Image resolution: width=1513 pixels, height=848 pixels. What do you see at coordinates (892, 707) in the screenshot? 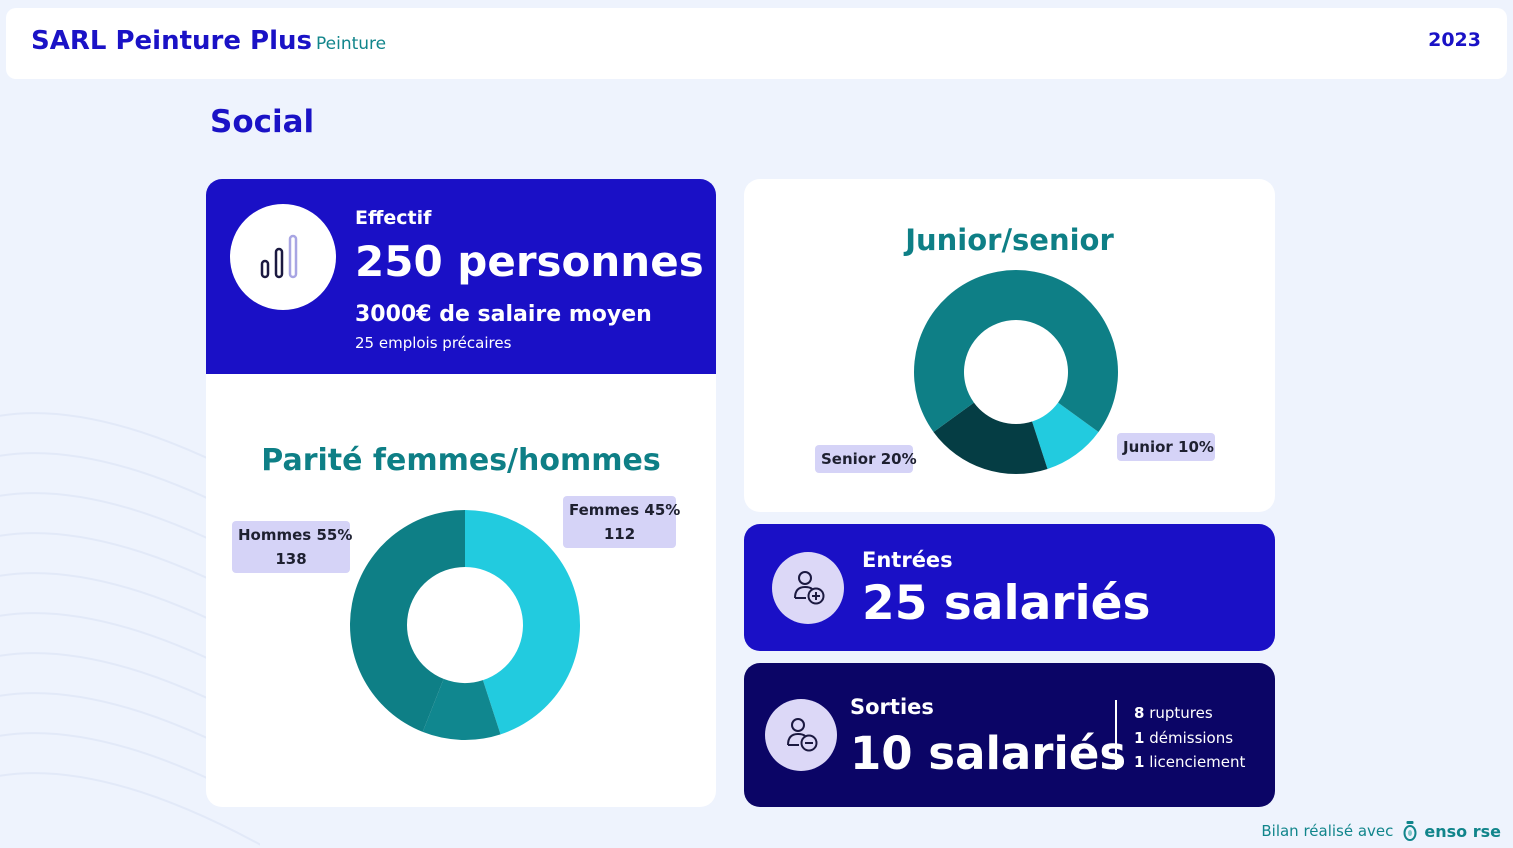
I see `sorties-label: Sorties` at bounding box center [892, 707].